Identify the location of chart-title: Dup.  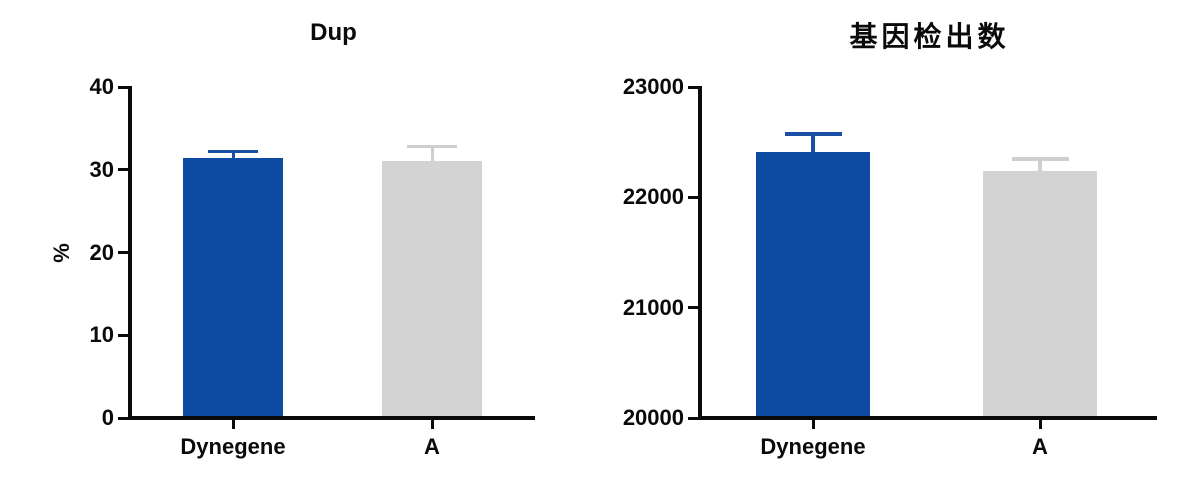
(333, 32).